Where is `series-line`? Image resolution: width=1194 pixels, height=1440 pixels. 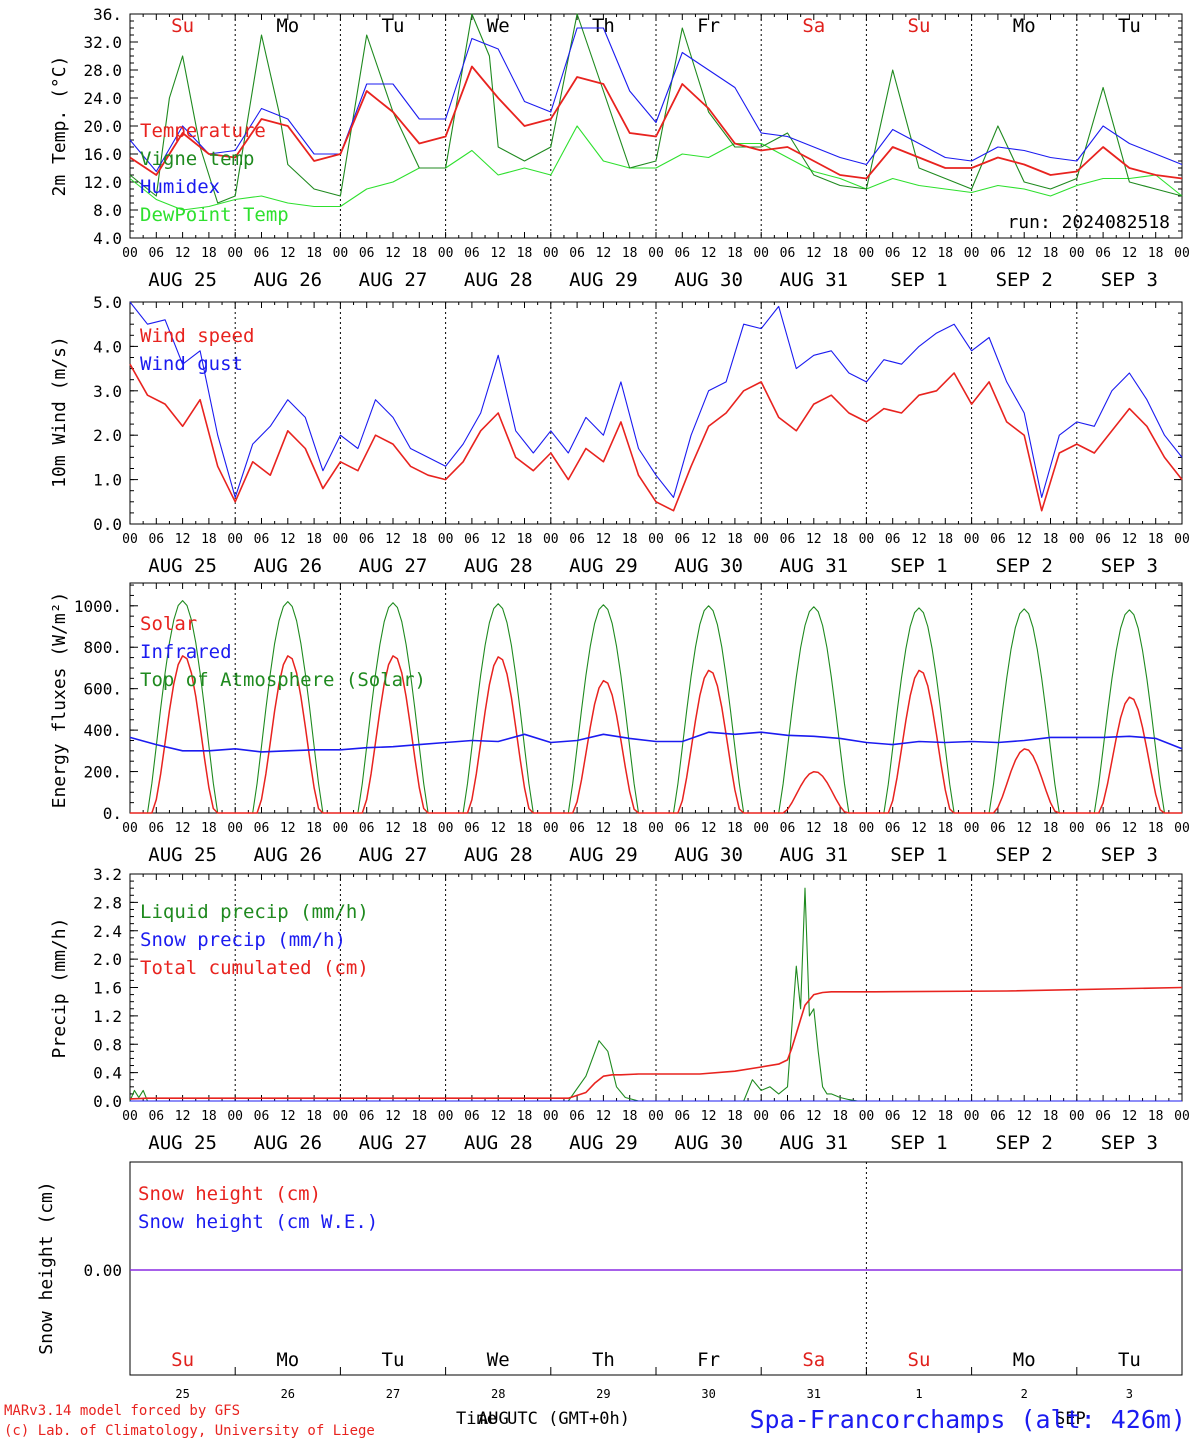 series-line is located at coordinates (656, 707).